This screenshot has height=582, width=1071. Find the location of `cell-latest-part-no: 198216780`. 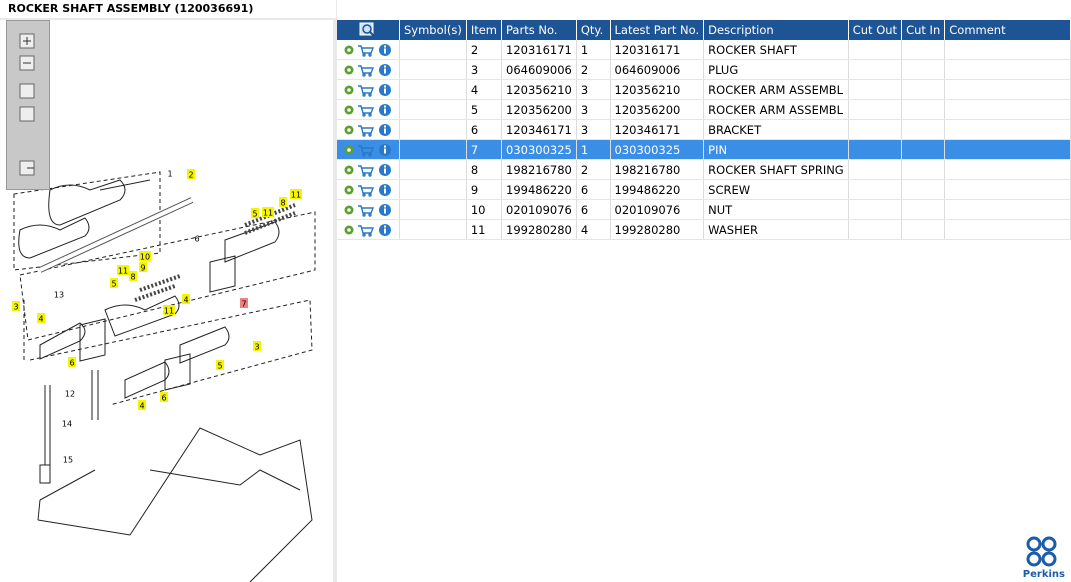

cell-latest-part-no: 198216780 is located at coordinates (657, 169).